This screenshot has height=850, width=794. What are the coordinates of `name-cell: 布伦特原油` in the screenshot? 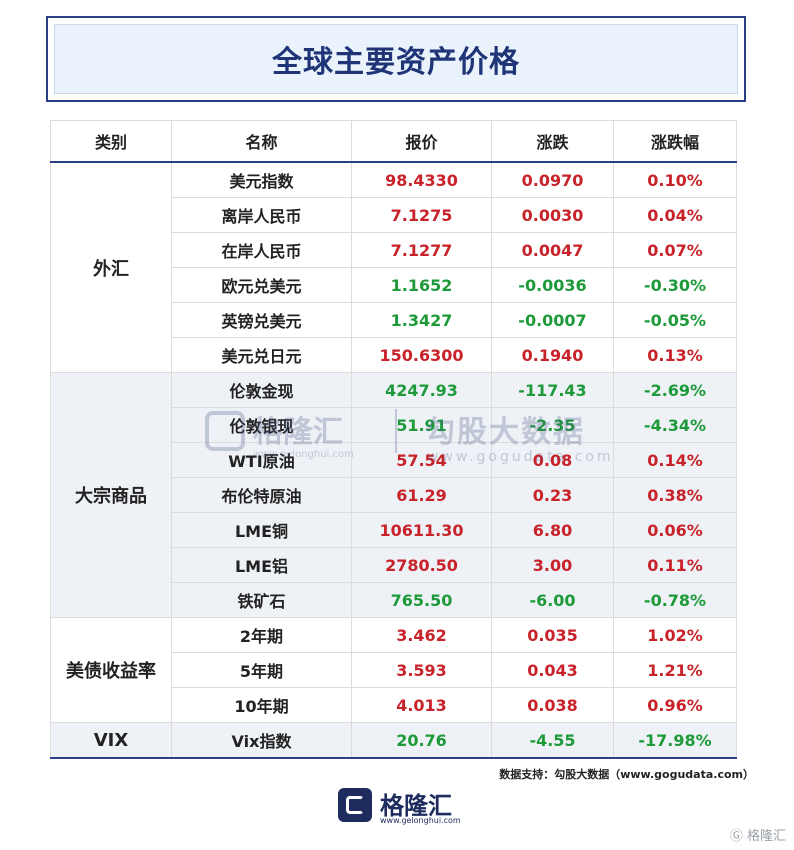 It's located at (261, 495).